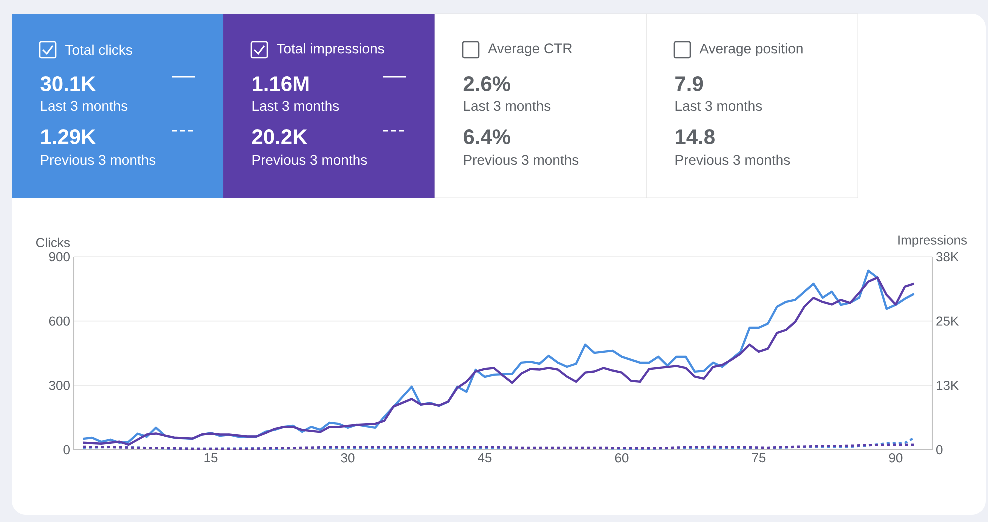 Image resolution: width=988 pixels, height=522 pixels. I want to click on y-axis-title: Clicks, so click(53, 243).